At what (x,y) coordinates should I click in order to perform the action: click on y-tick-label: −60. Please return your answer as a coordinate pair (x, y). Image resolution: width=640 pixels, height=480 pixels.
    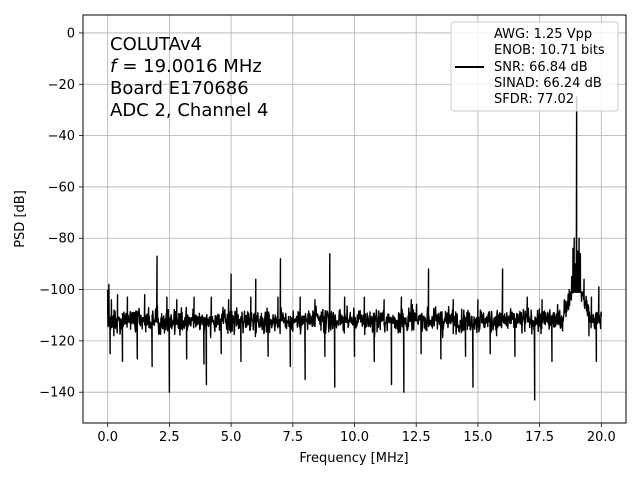
    Looking at the image, I should click on (61, 187).